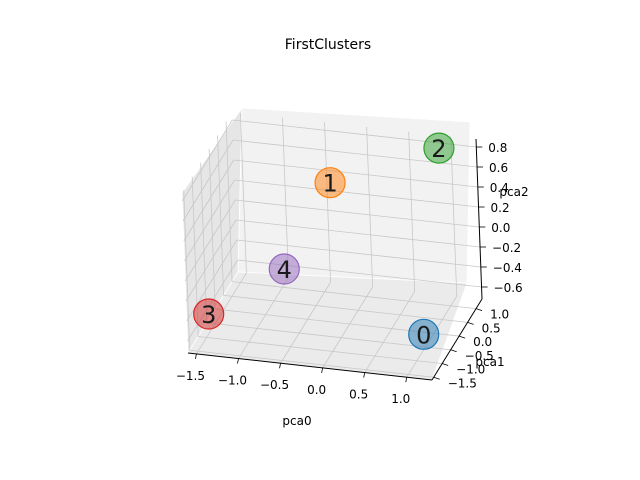 Image resolution: width=640 pixels, height=480 pixels. Describe the element at coordinates (232, 381) in the screenshot. I see `x-tick-label: −1.0` at that location.